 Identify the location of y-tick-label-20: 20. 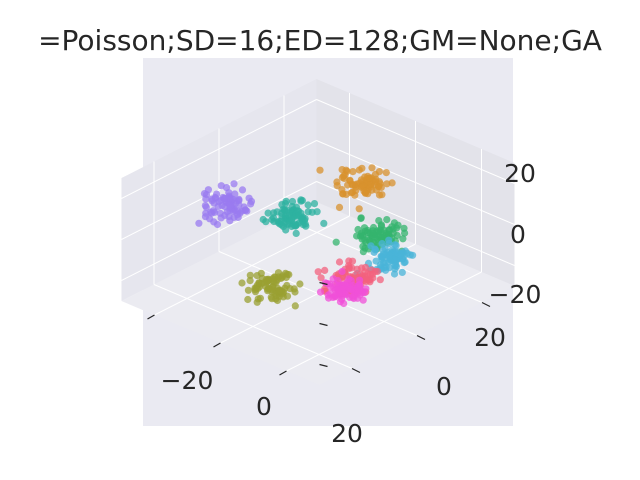
(490, 337).